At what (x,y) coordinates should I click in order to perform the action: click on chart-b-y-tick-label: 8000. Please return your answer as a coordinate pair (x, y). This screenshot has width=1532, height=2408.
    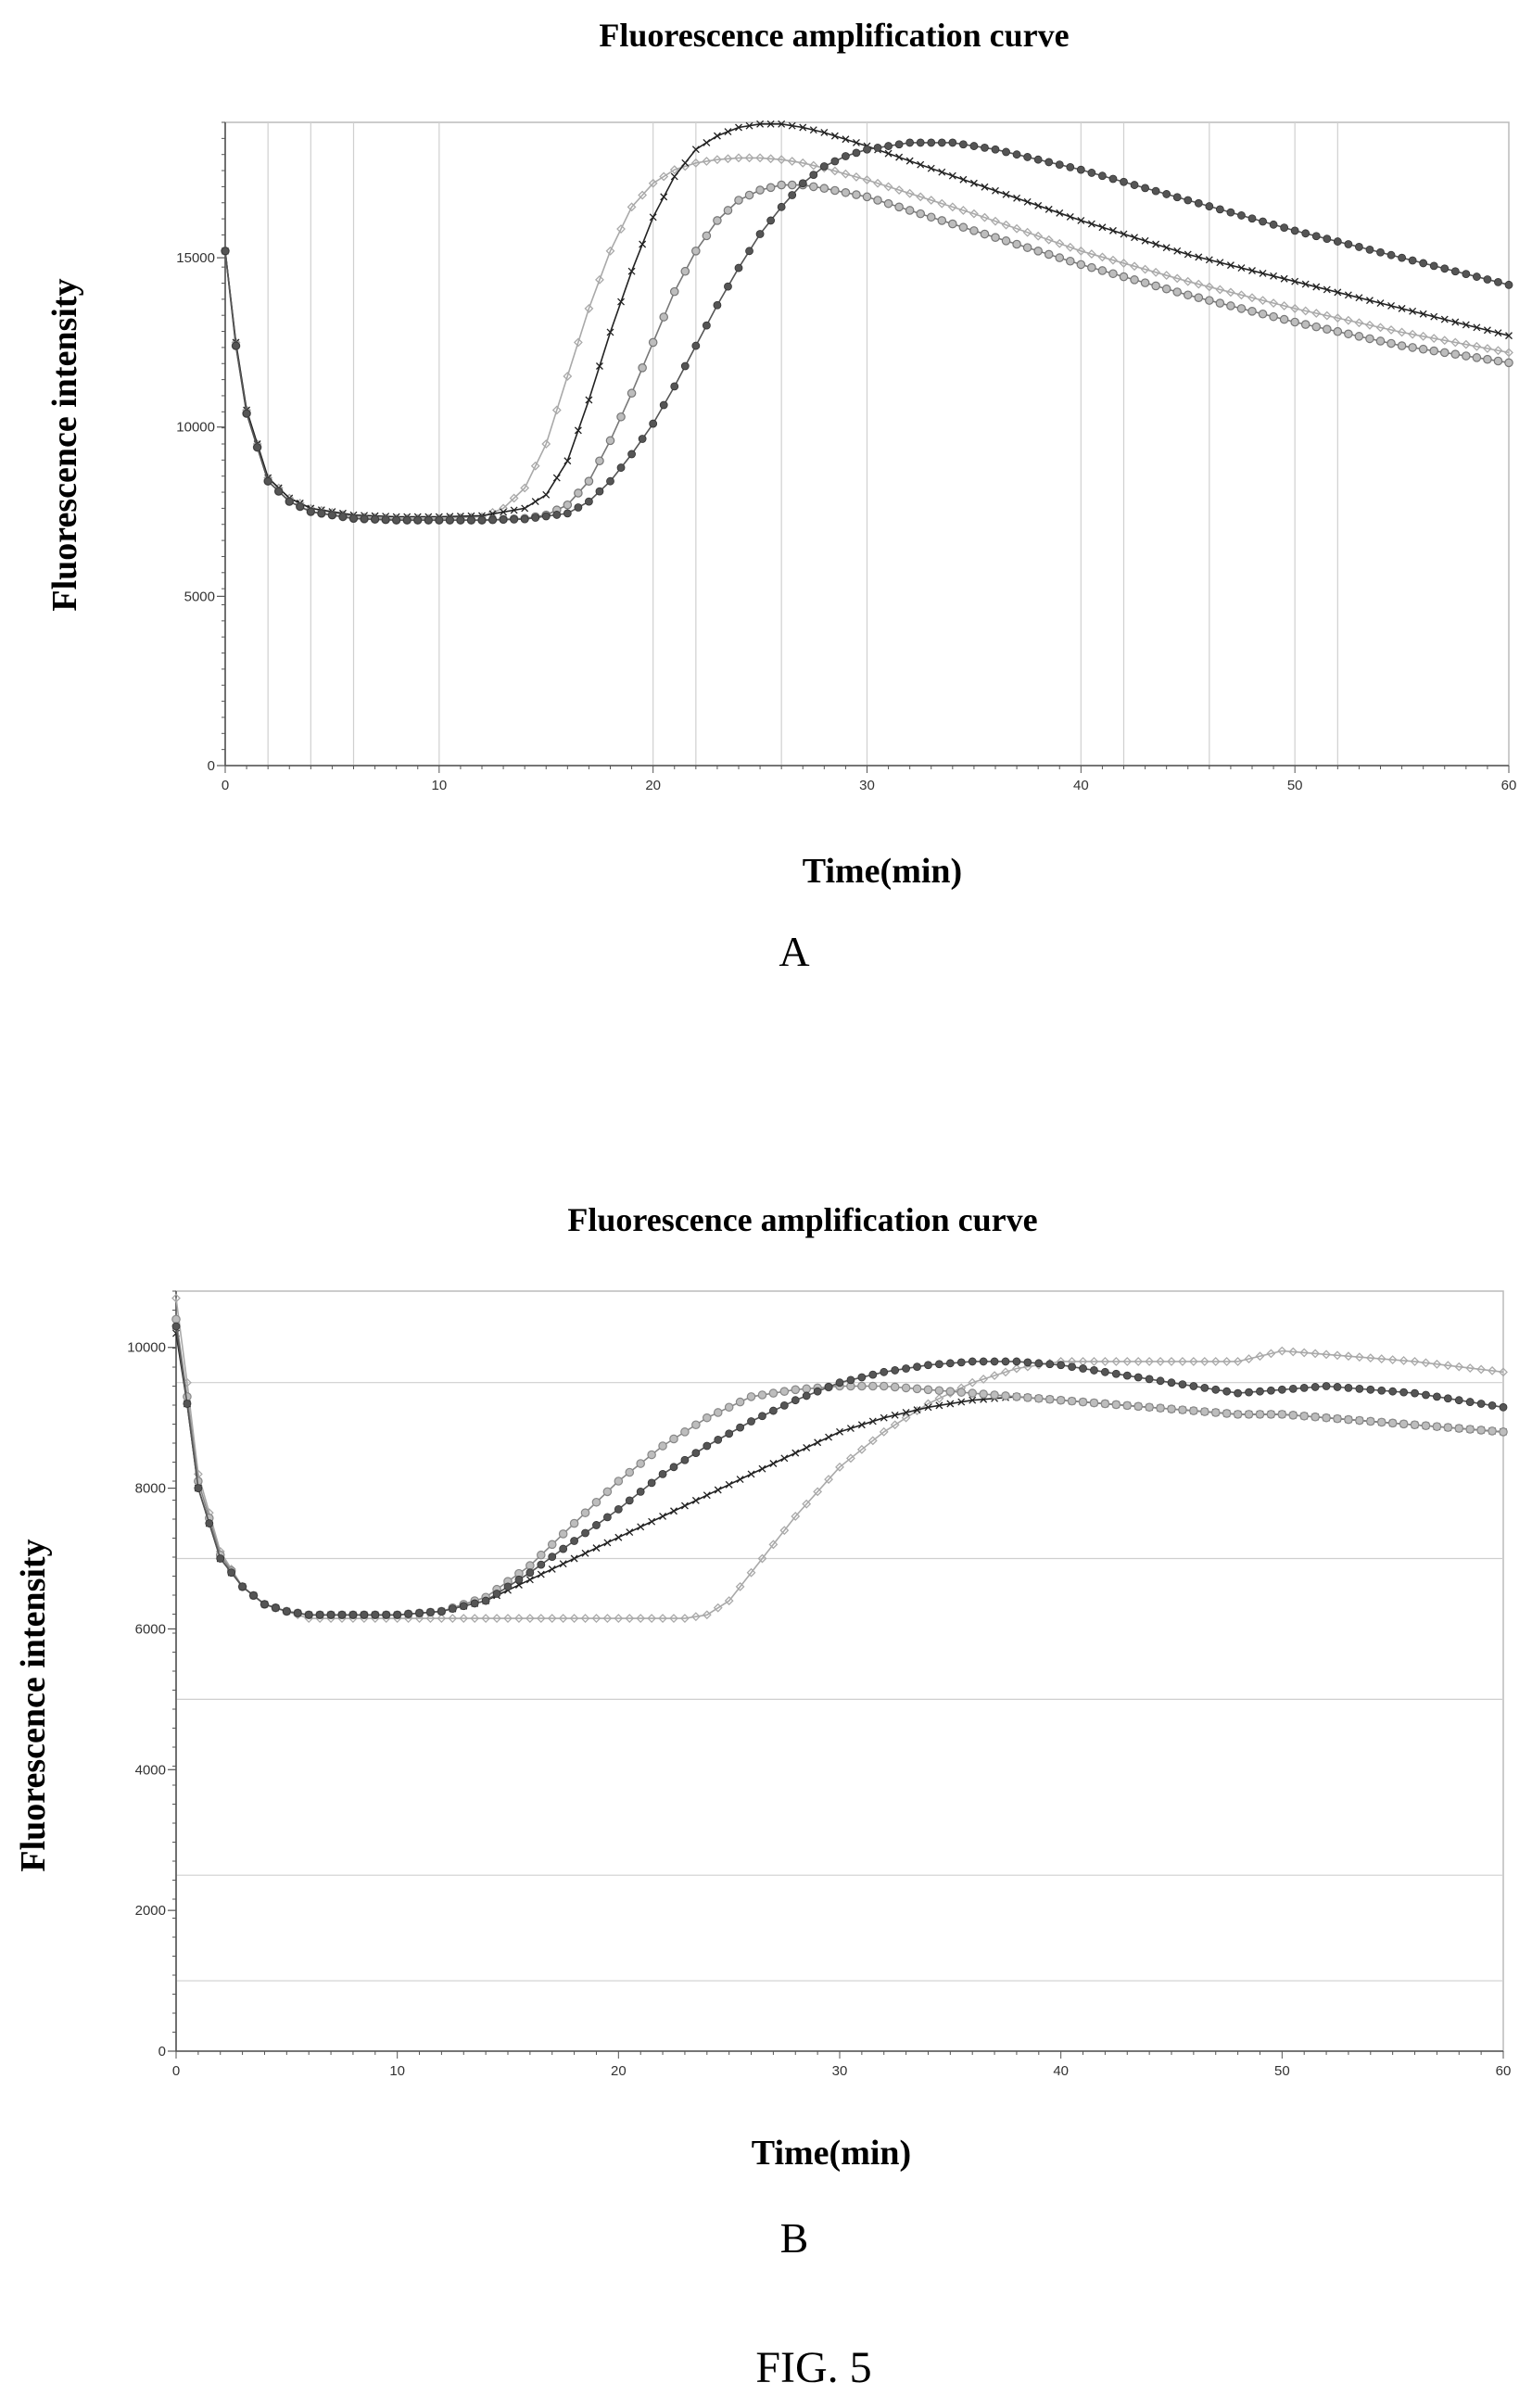
    Looking at the image, I should click on (151, 1489).